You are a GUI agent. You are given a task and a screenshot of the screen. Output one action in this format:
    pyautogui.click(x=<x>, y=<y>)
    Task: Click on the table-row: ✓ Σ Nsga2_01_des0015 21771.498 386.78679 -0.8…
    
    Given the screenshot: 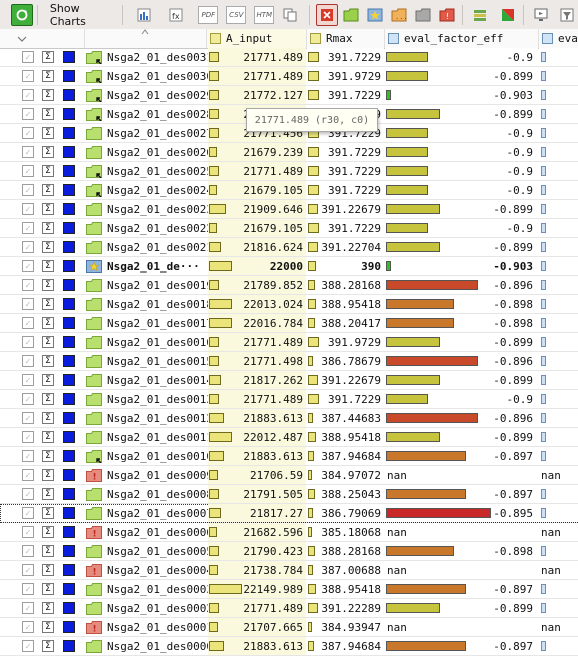 What is the action you would take?
    pyautogui.click(x=289, y=361)
    